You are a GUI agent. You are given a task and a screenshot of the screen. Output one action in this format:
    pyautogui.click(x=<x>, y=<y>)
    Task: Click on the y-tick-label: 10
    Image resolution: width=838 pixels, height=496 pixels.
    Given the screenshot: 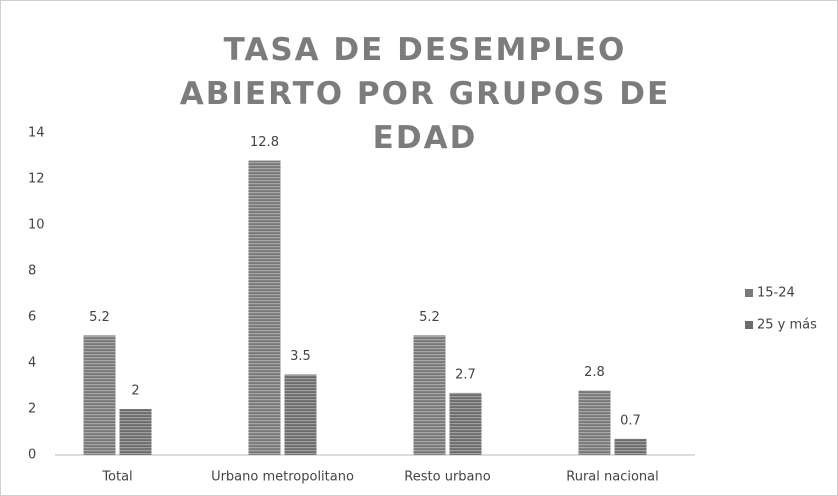 What is the action you would take?
    pyautogui.click(x=36, y=225)
    